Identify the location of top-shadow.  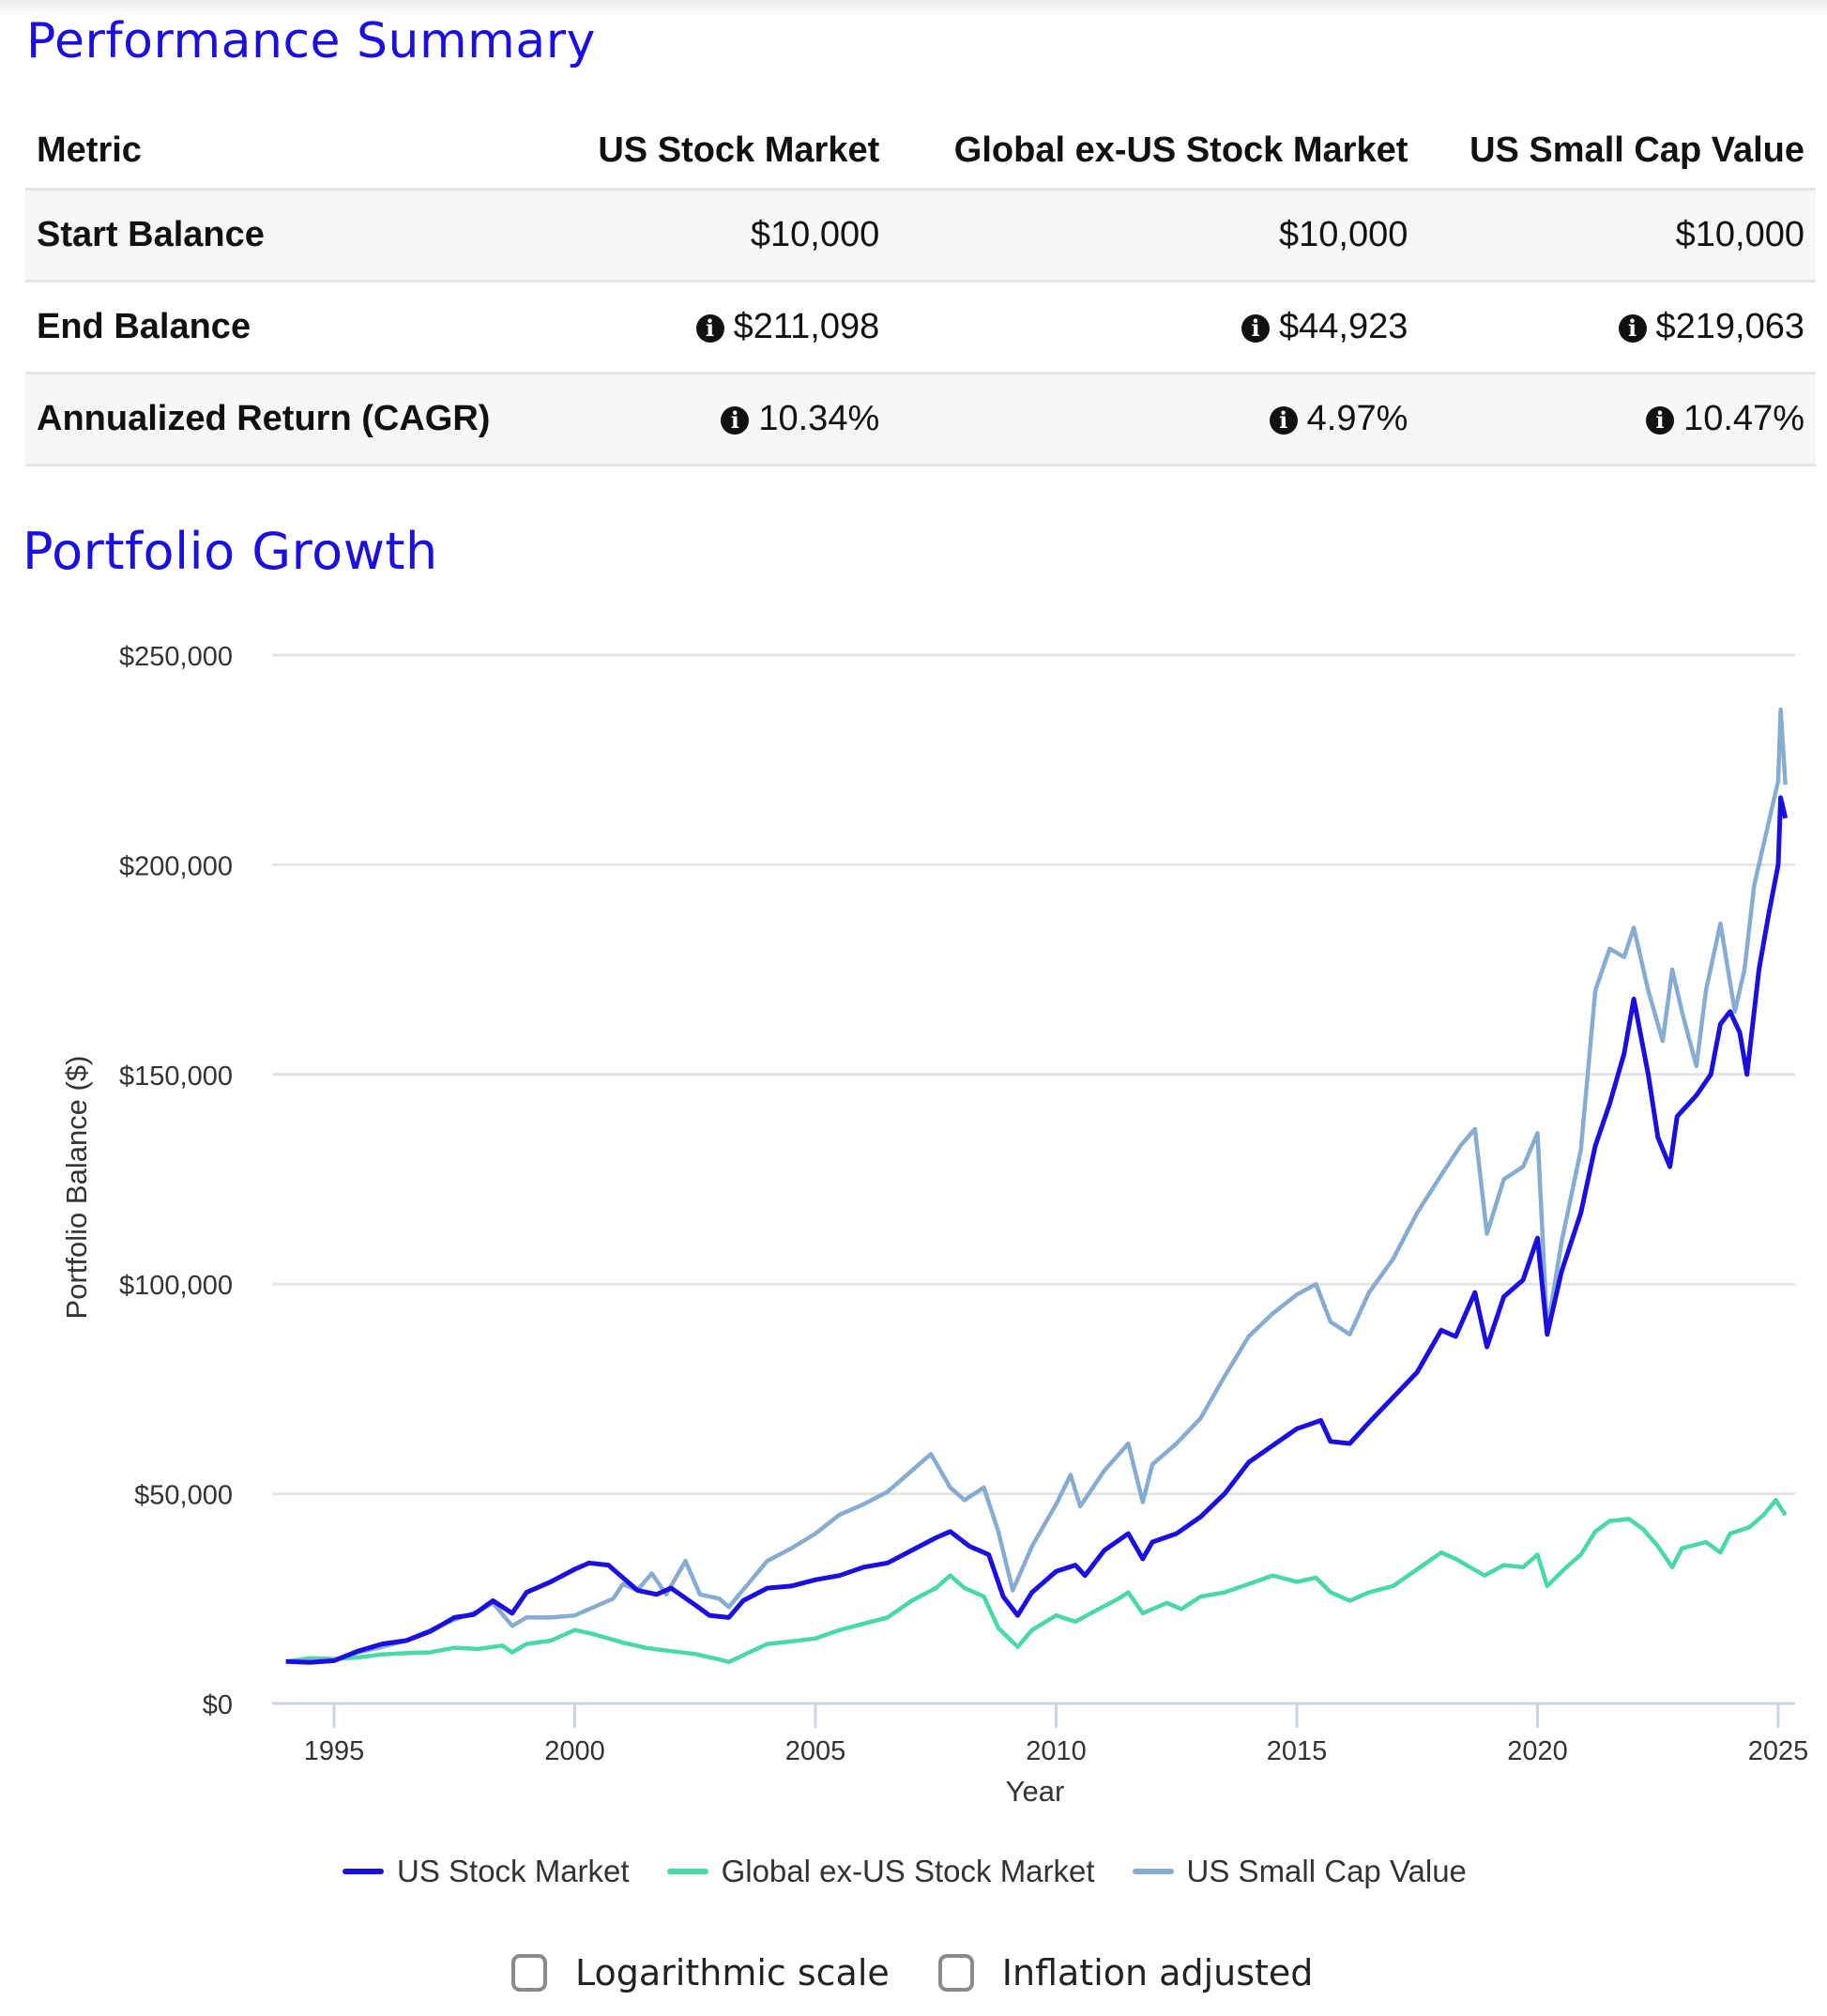
(913, 8).